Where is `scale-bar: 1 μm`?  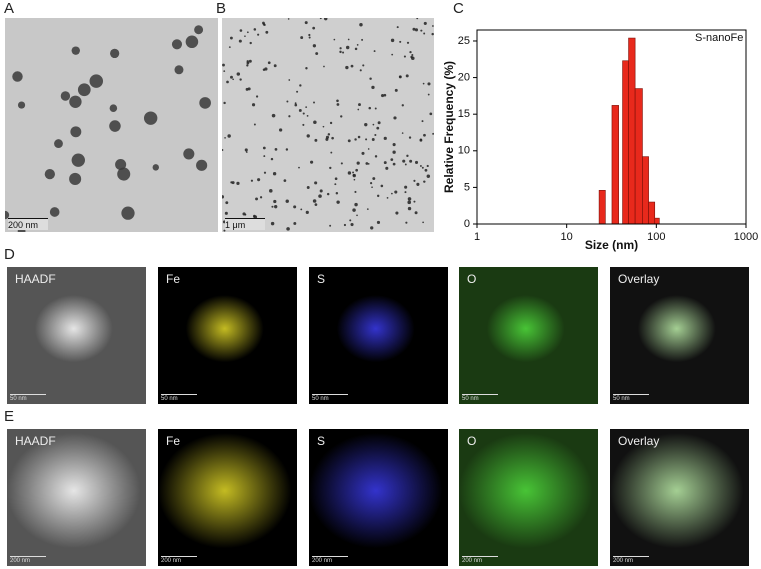 scale-bar: 1 μm is located at coordinates (245, 224).